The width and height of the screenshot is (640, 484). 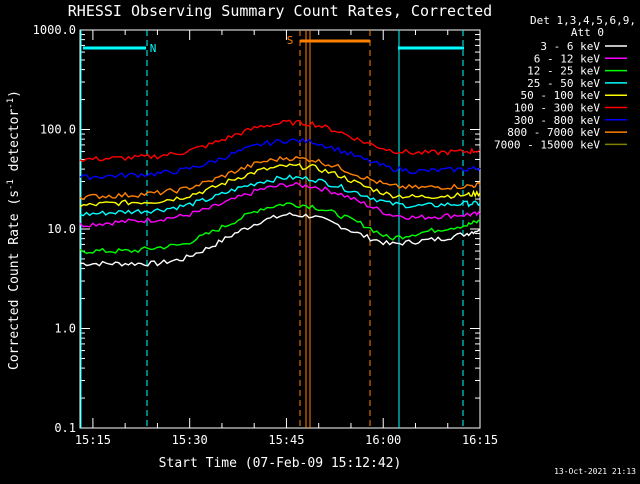 I want to click on y-tick-label: 0.1, so click(x=65, y=428).